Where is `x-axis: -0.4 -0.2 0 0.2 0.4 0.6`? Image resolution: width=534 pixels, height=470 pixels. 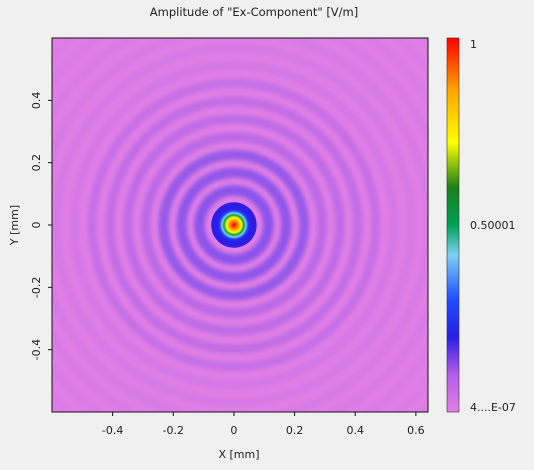 x-axis: -0.4 -0.2 0 0.2 0.4 0.6 is located at coordinates (263, 424).